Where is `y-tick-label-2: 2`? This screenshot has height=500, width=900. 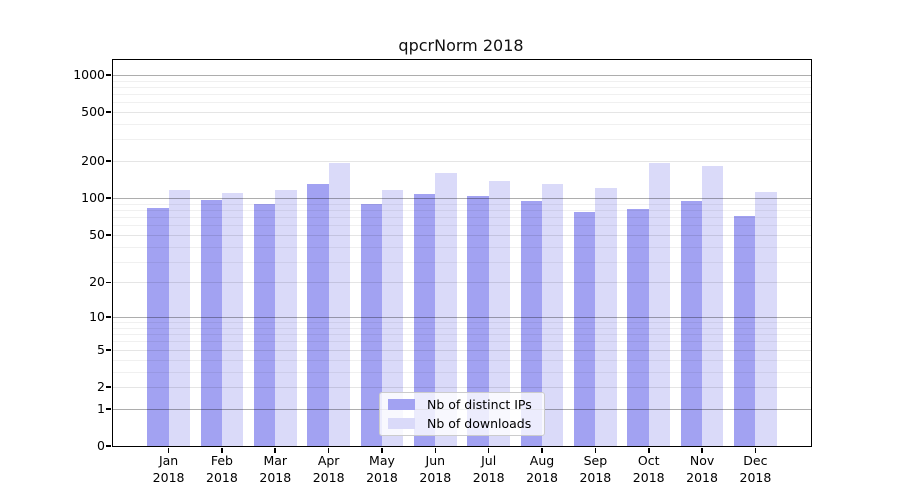
y-tick-label-2: 2 is located at coordinates (101, 386).